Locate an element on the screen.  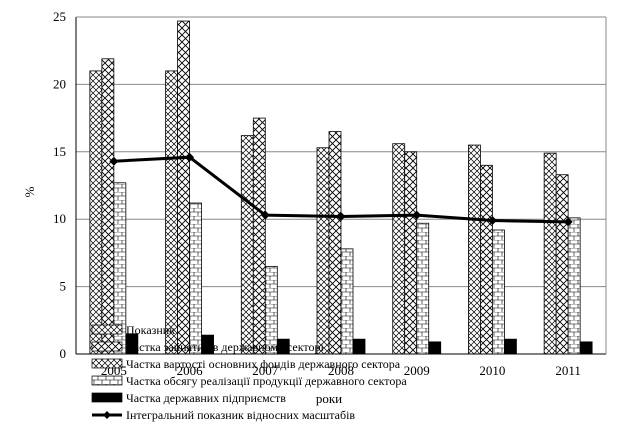
legend-label: Показник is located at coordinates (150, 330).